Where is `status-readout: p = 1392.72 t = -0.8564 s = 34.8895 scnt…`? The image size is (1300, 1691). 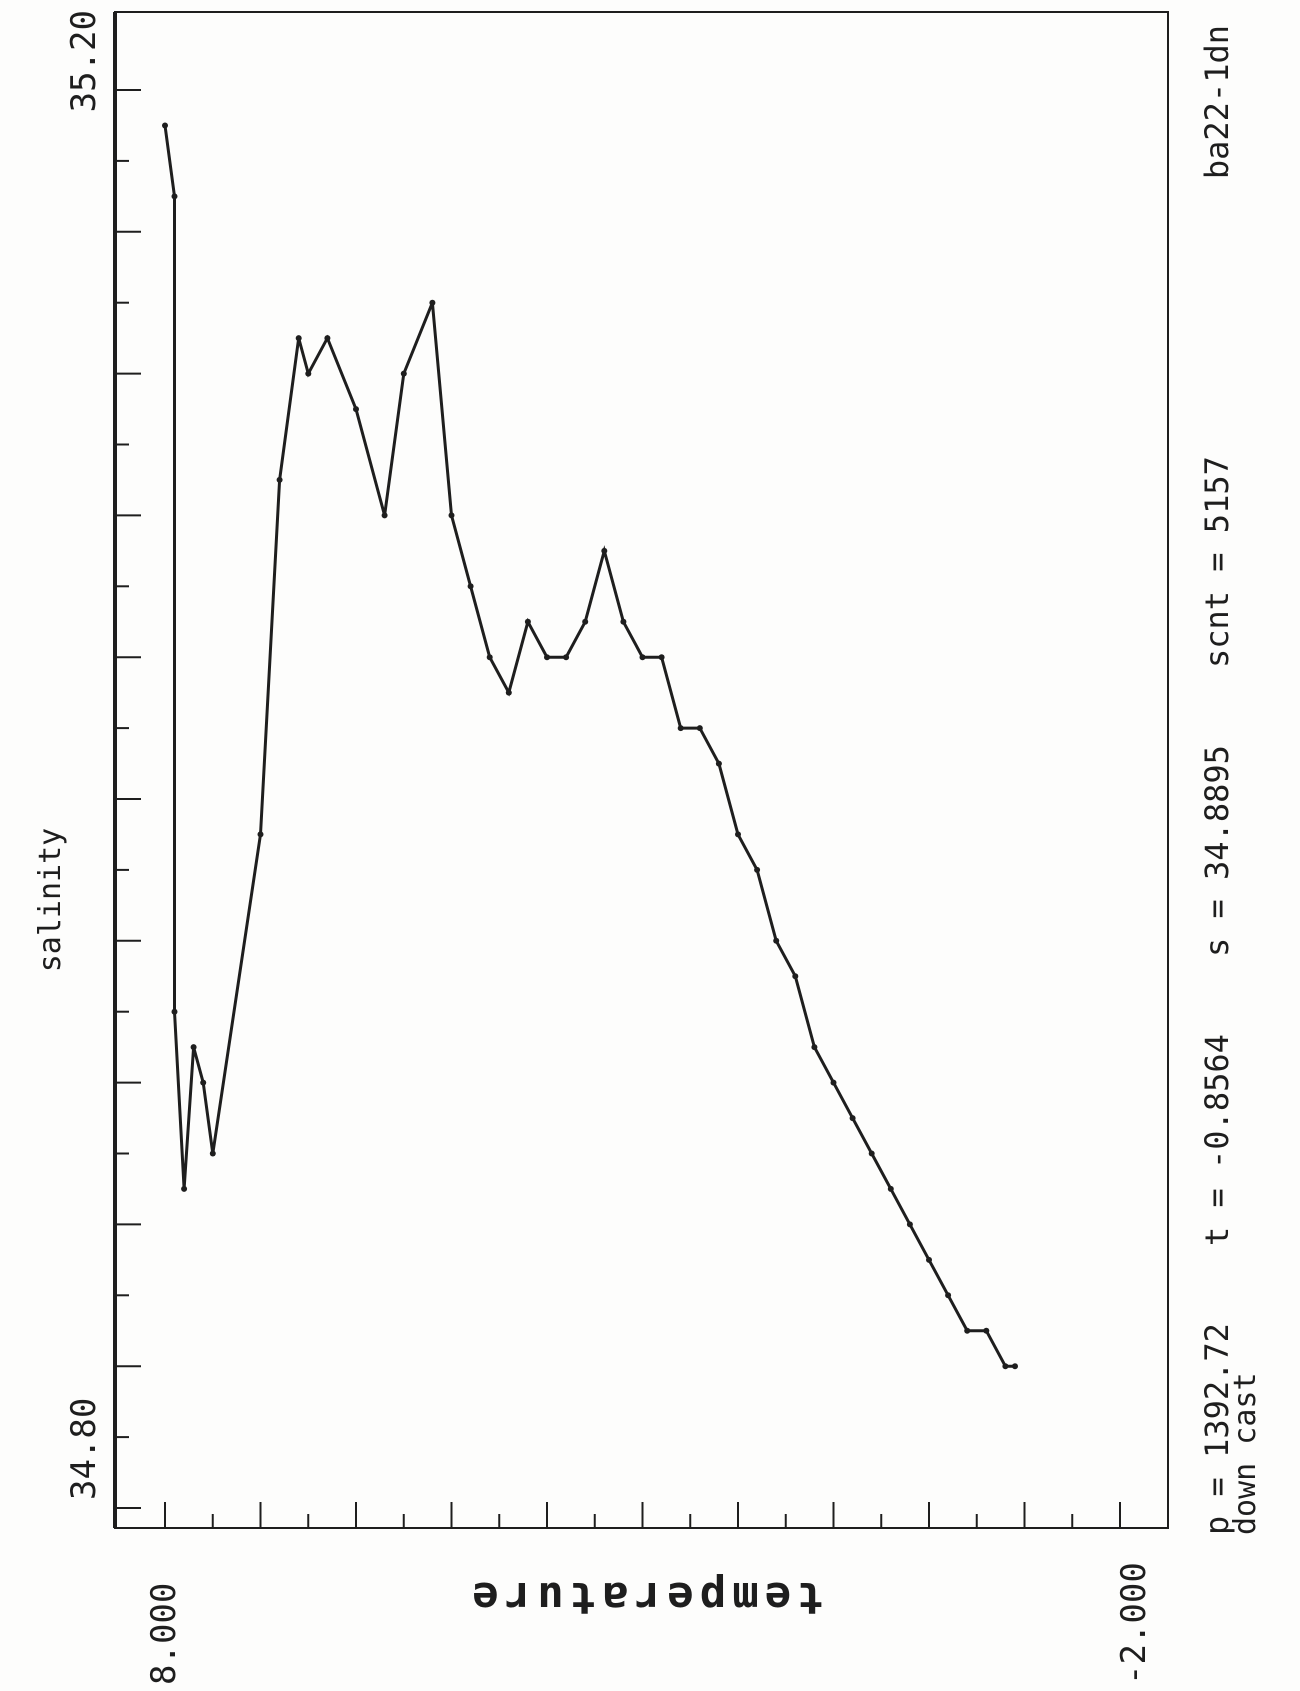 status-readout: p = 1392.72 t = -0.8564 s = 34.8895 scnt… is located at coordinates (1217, 995).